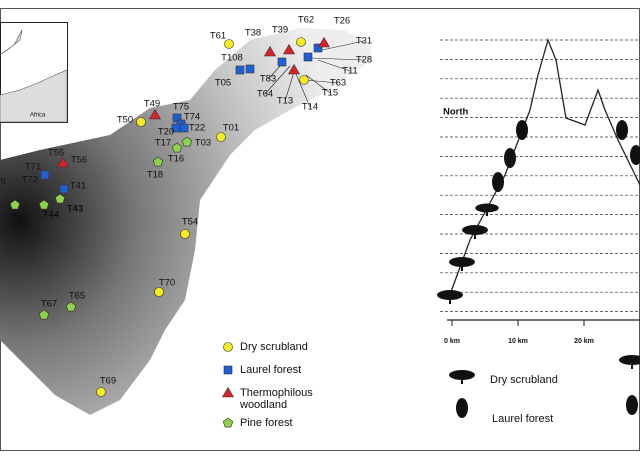 This screenshot has width=640, height=467. Describe the element at coordinates (452, 341) in the screenshot. I see `axis-label: 0 km` at that location.